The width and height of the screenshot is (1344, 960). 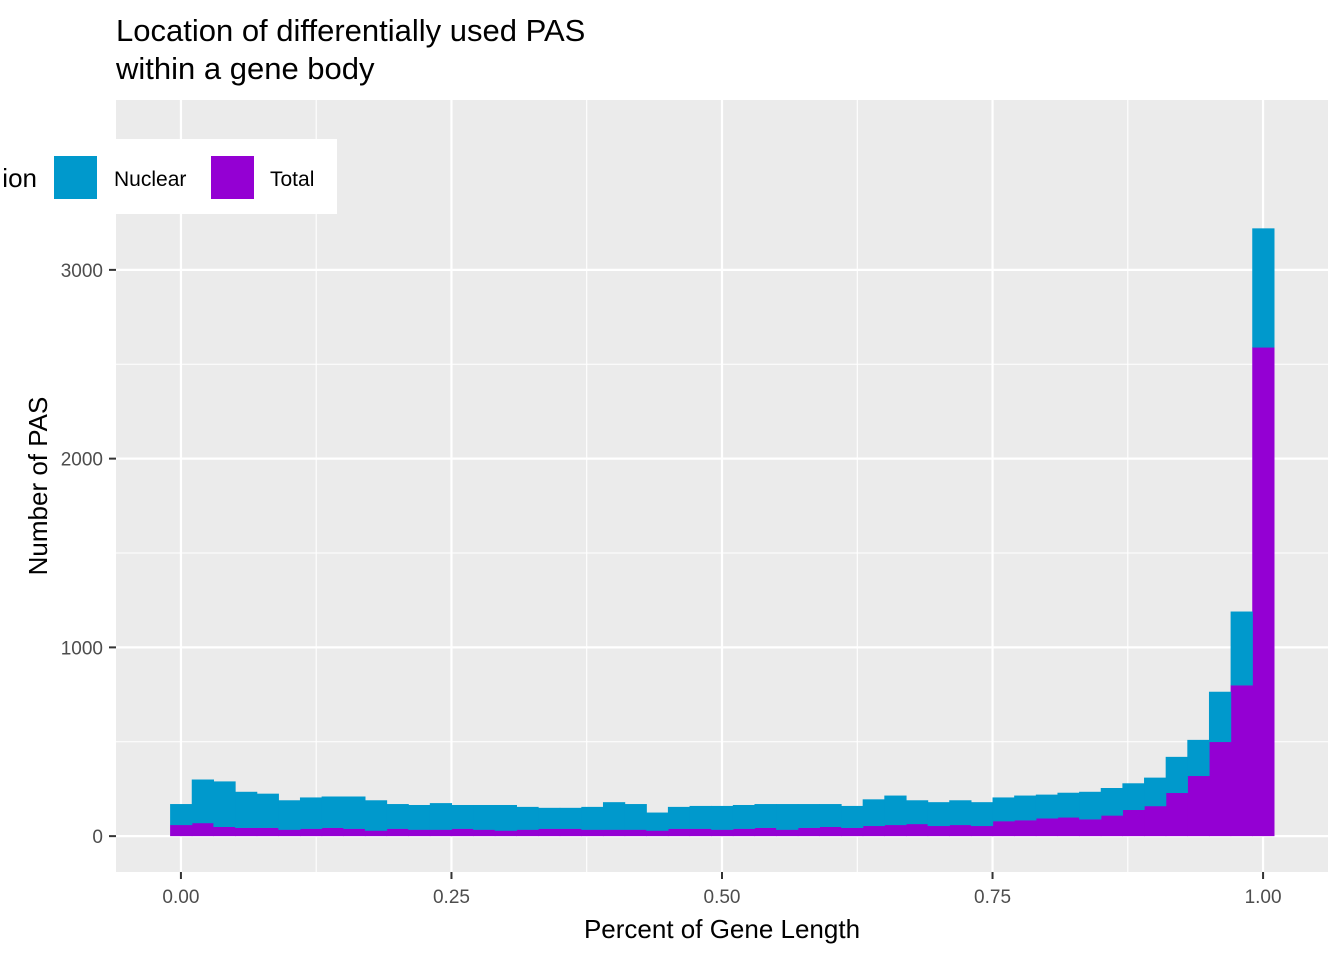 What do you see at coordinates (722, 929) in the screenshot?
I see `x-axis-title: Percent of Gene Length` at bounding box center [722, 929].